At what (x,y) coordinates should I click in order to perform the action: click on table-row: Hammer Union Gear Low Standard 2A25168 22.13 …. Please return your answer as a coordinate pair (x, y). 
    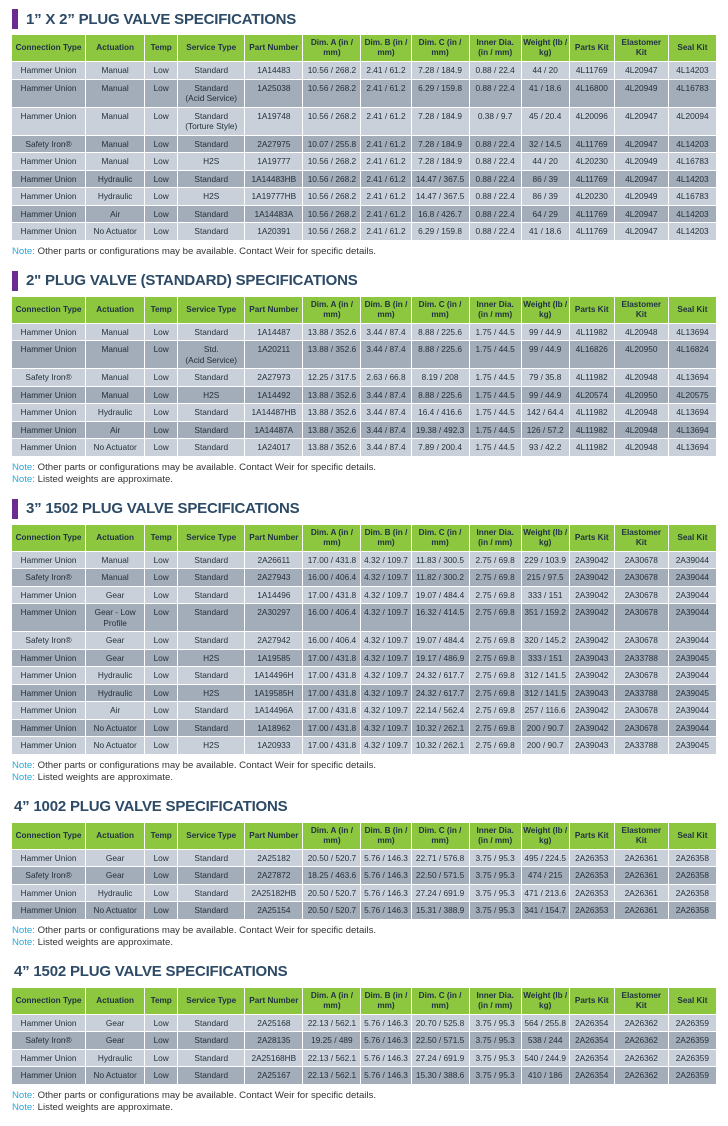
    Looking at the image, I should click on (364, 1022).